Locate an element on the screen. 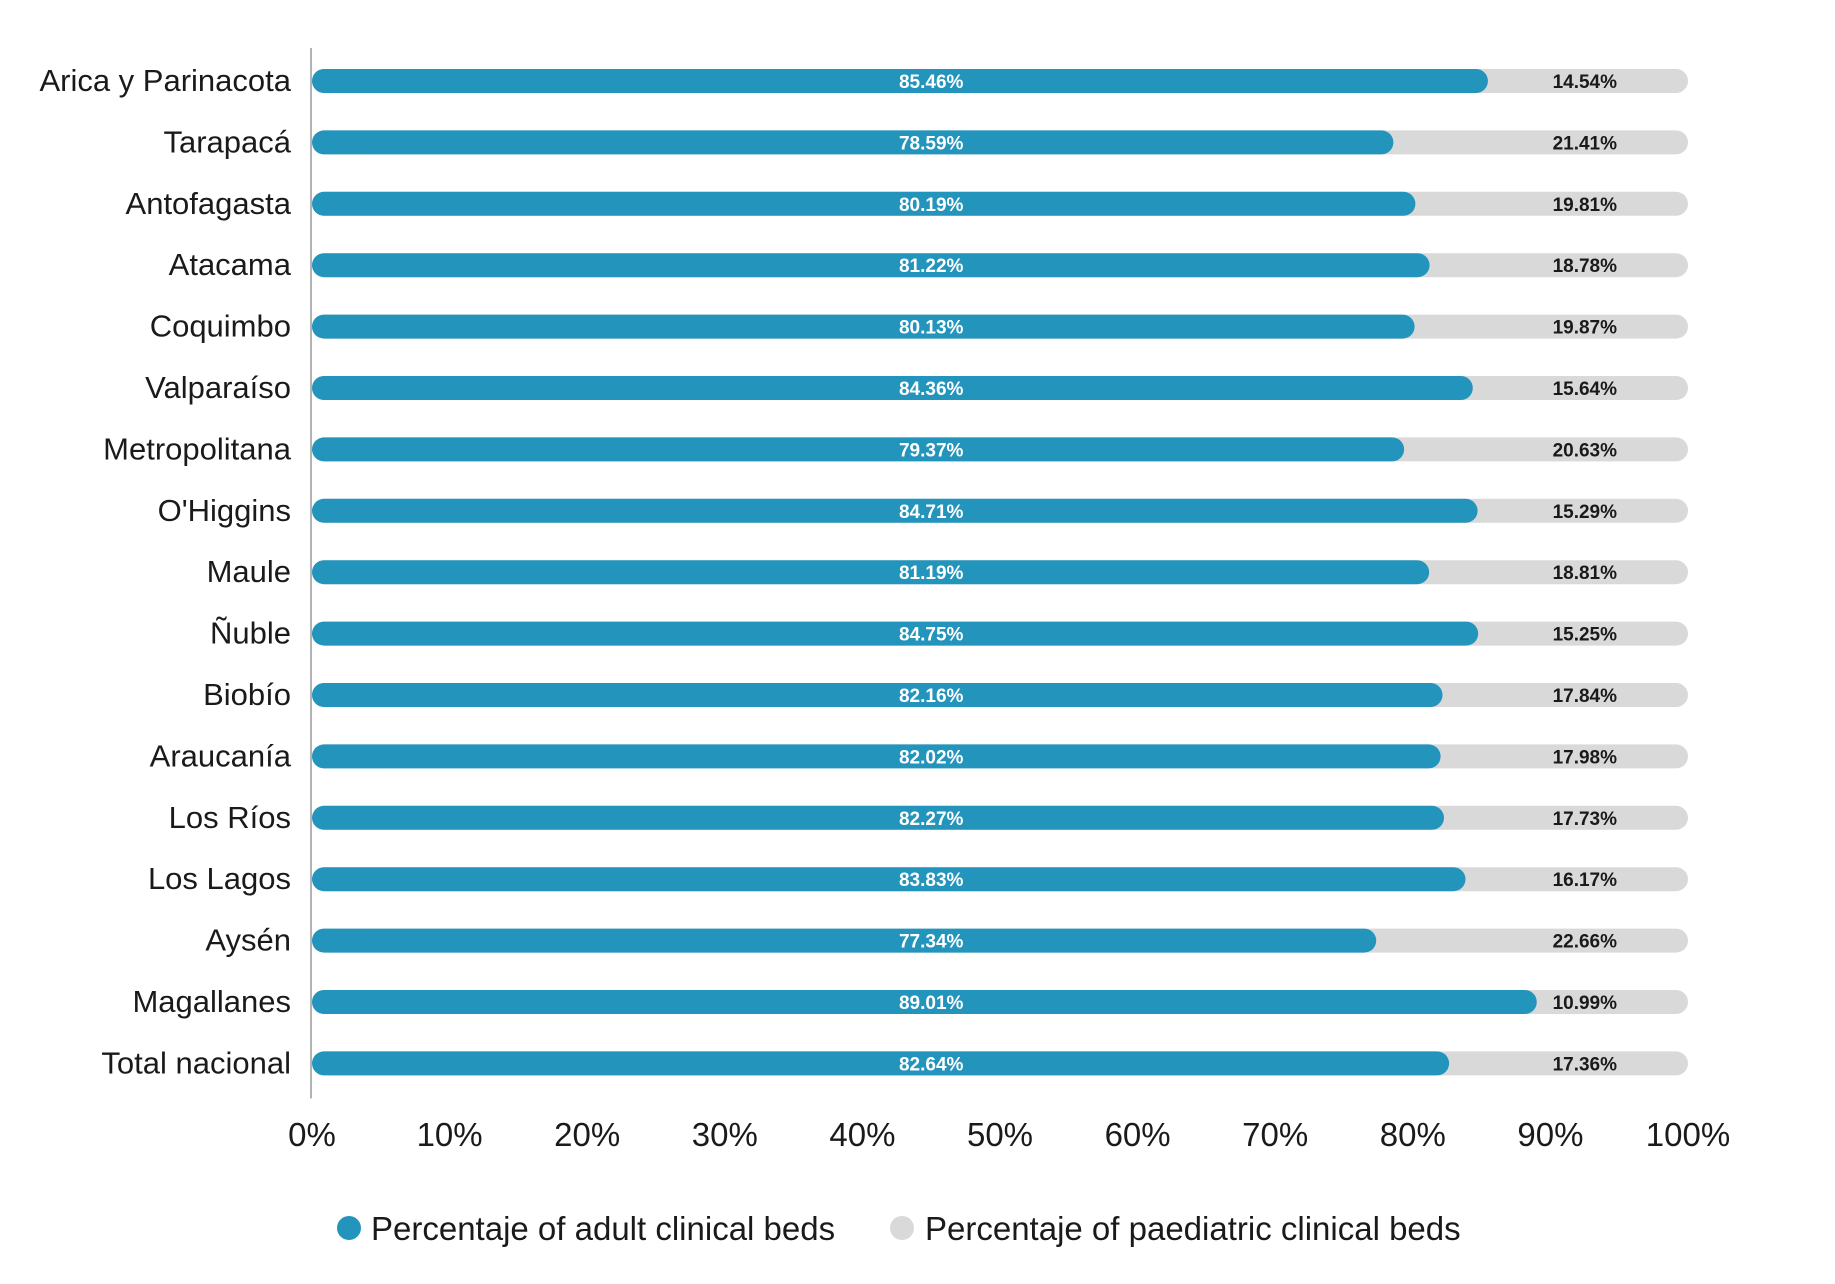 The width and height of the screenshot is (1835, 1284). bar-adult-los-lagos is located at coordinates (889, 879).